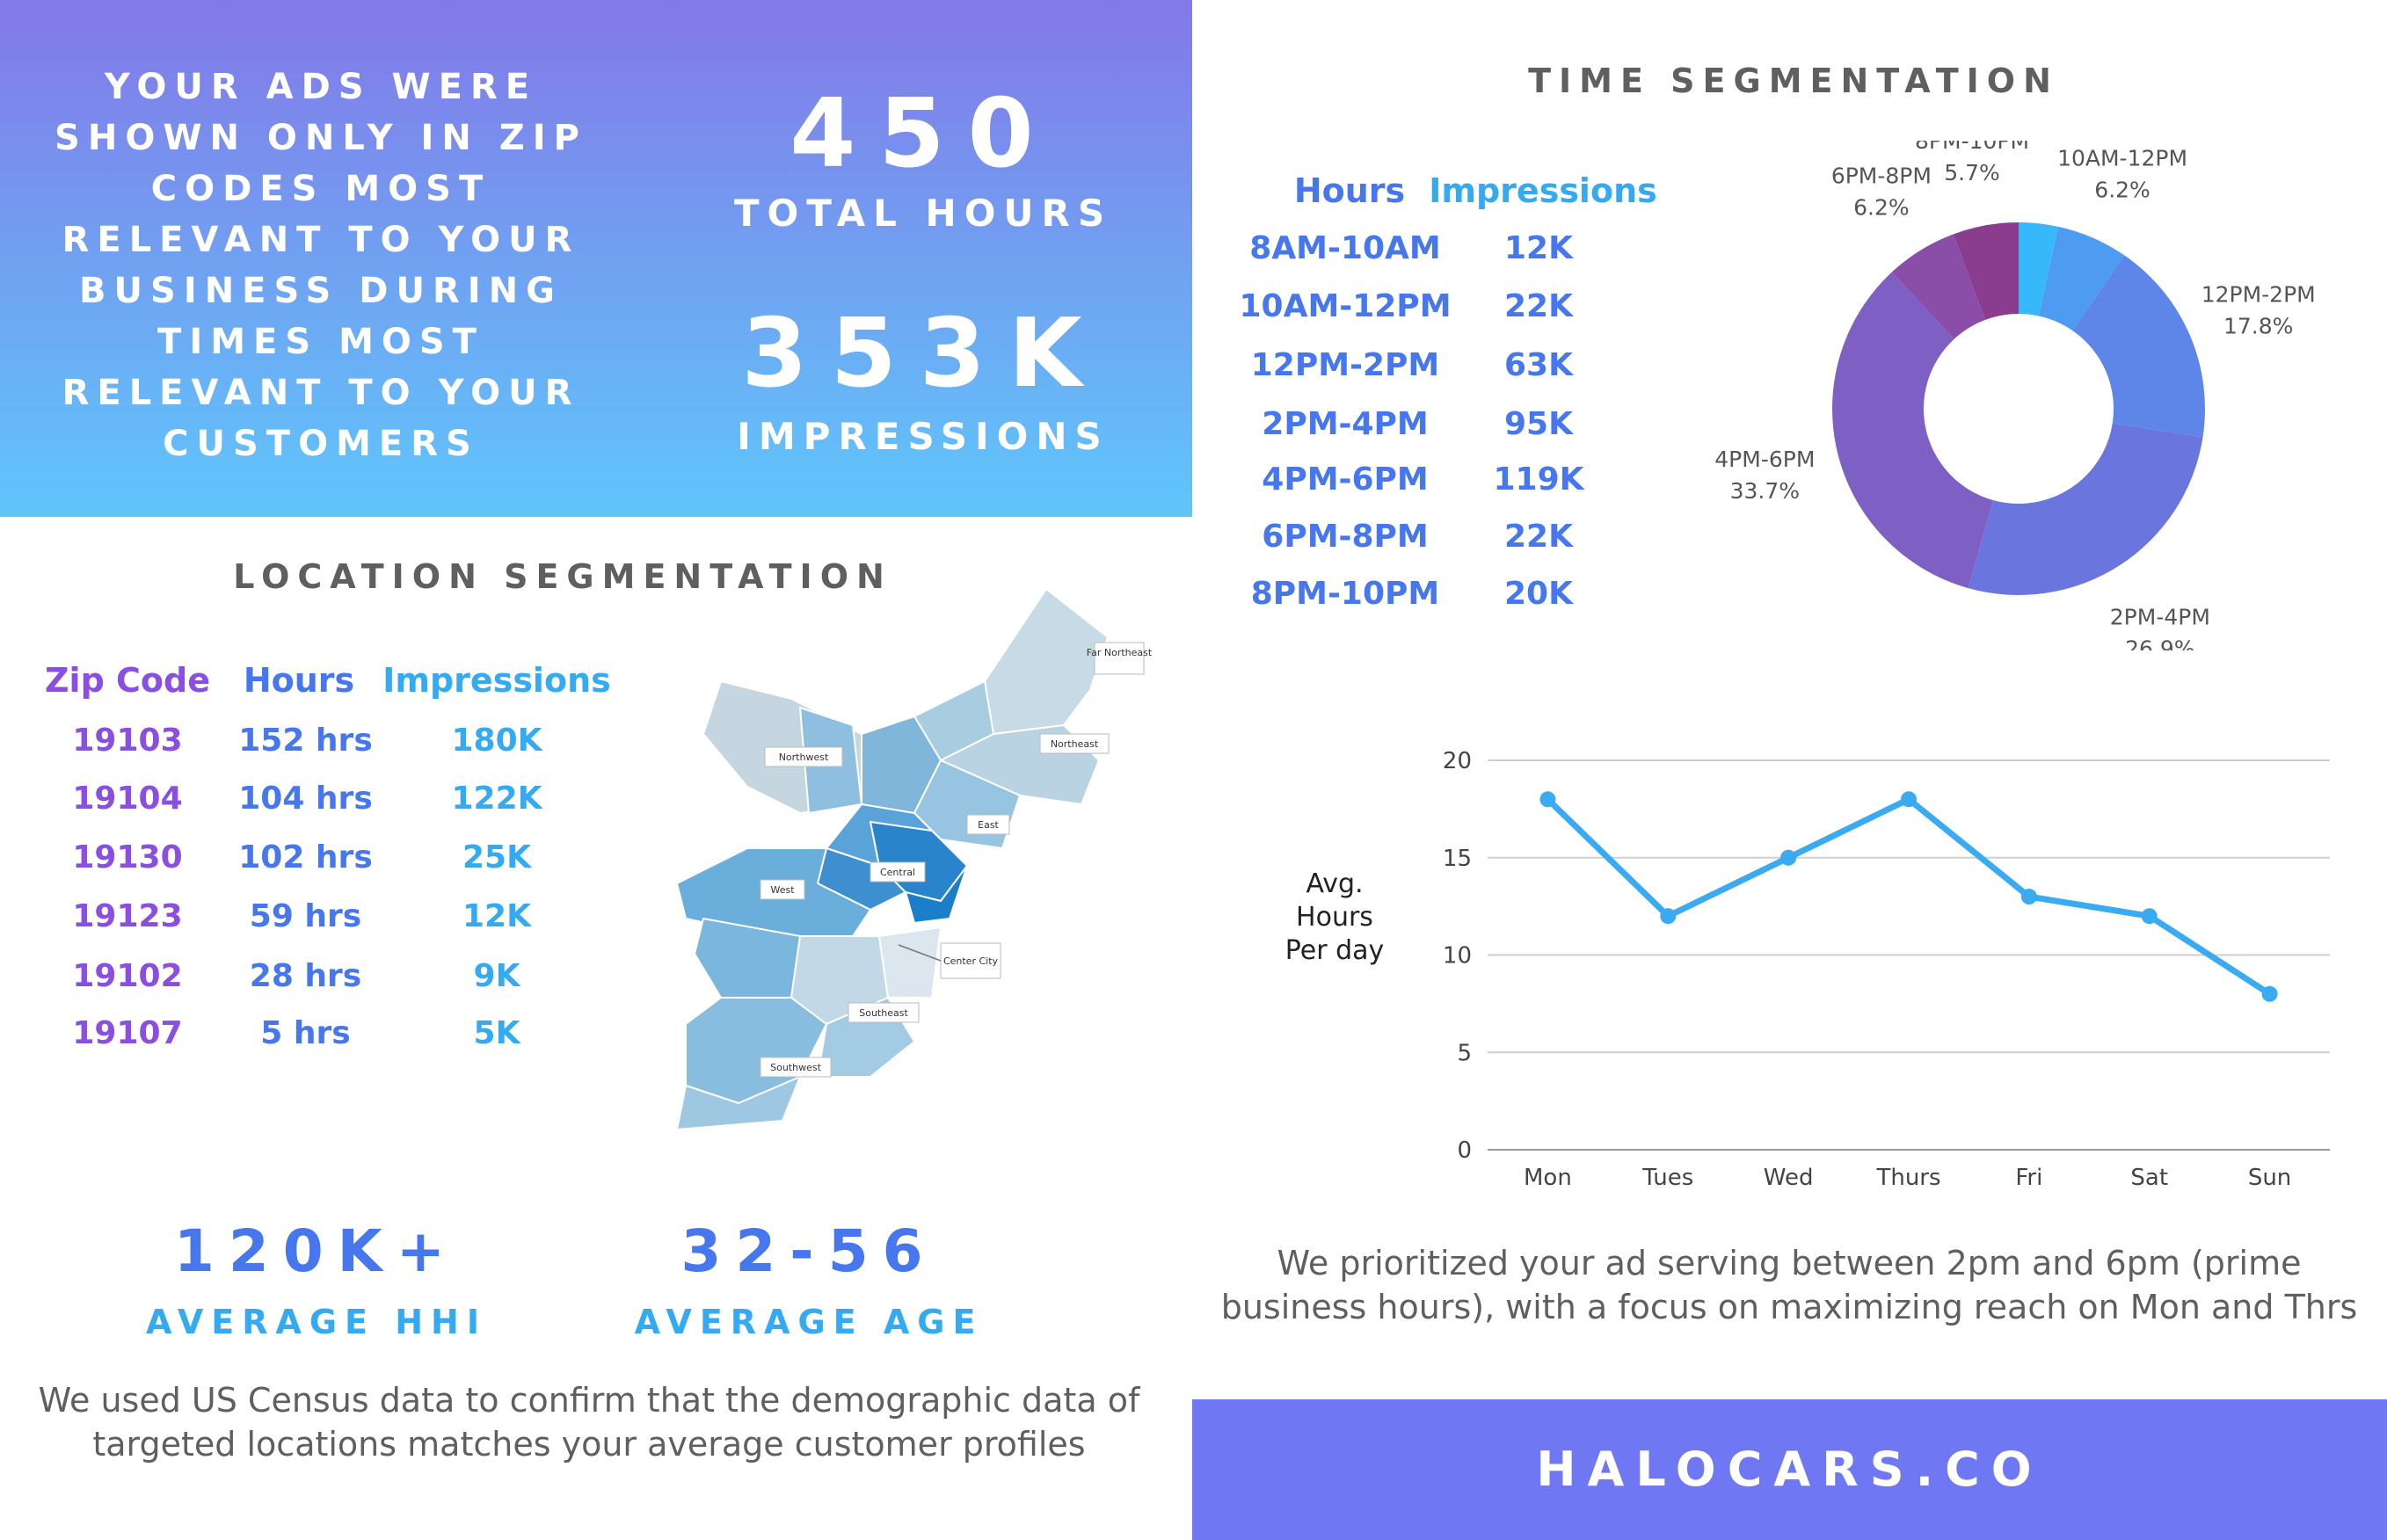 This screenshot has width=2387, height=1540. What do you see at coordinates (897, 872) in the screenshot?
I see `map-label: Central` at bounding box center [897, 872].